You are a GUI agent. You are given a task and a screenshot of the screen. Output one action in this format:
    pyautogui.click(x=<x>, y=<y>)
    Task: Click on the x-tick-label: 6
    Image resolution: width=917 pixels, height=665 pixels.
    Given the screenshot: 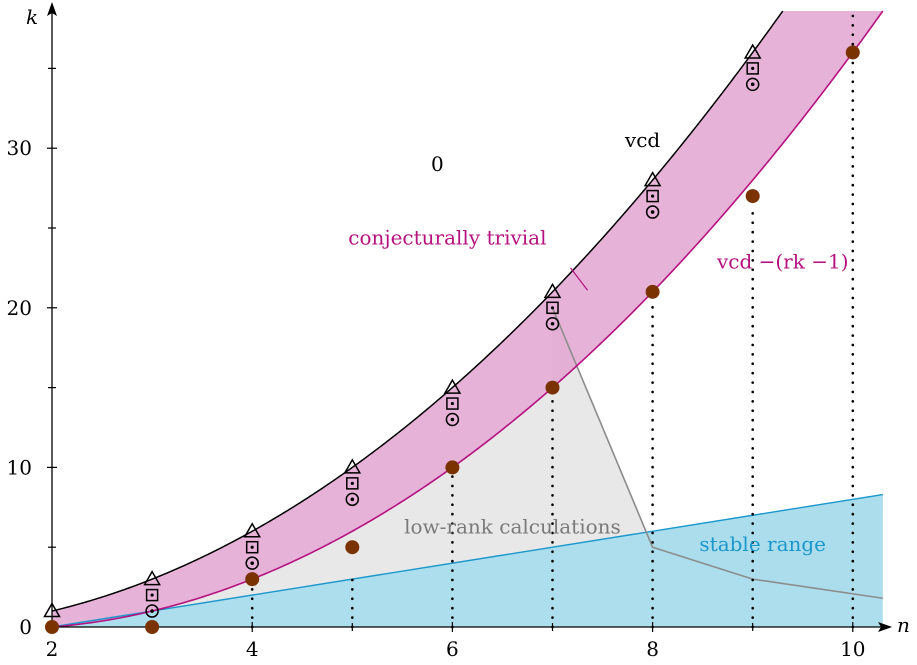 What is the action you would take?
    pyautogui.click(x=452, y=649)
    